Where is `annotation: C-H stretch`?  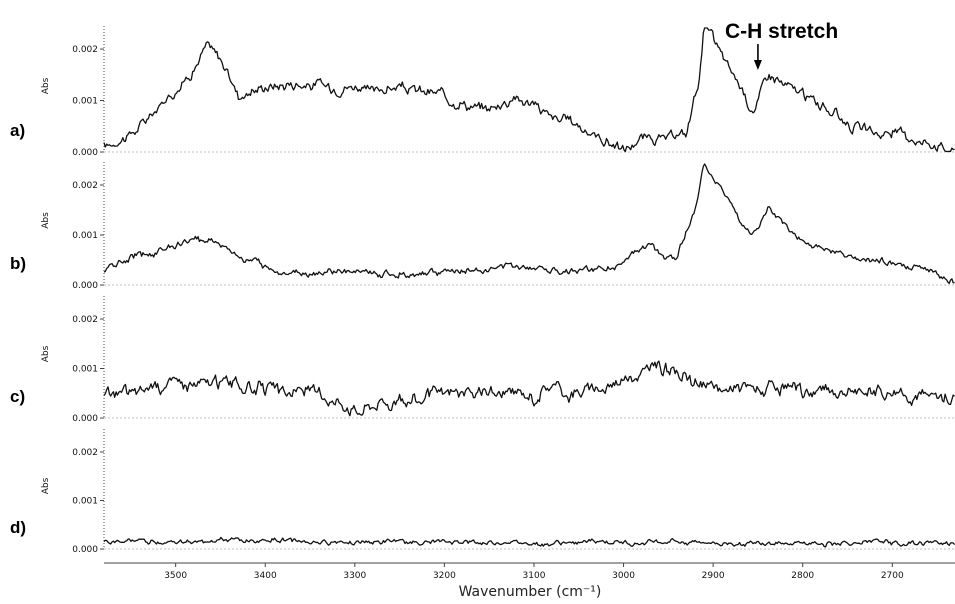 annotation: C-H stretch is located at coordinates (781, 45).